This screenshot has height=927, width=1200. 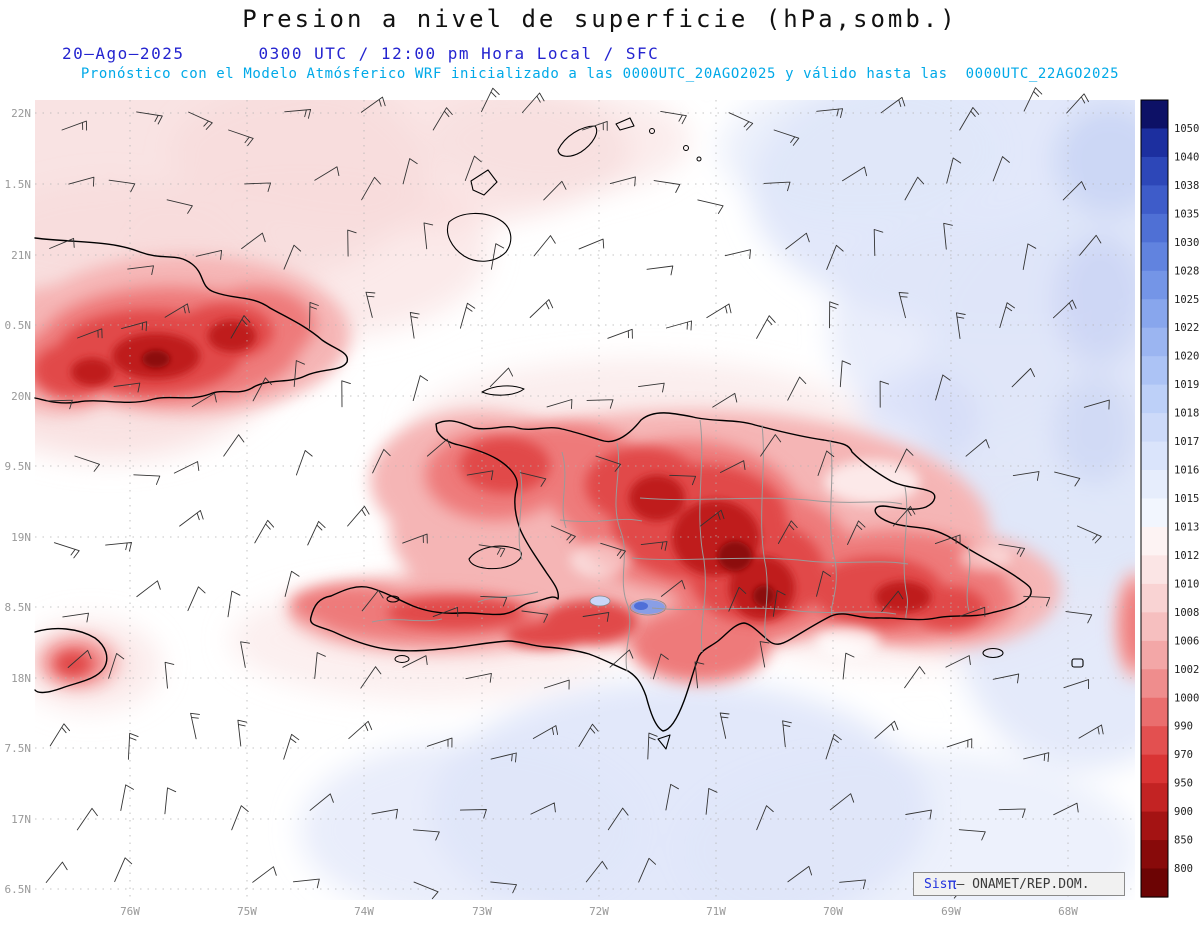 What do you see at coordinates (221, 53) in the screenshot?
I see `spacer` at bounding box center [221, 53].